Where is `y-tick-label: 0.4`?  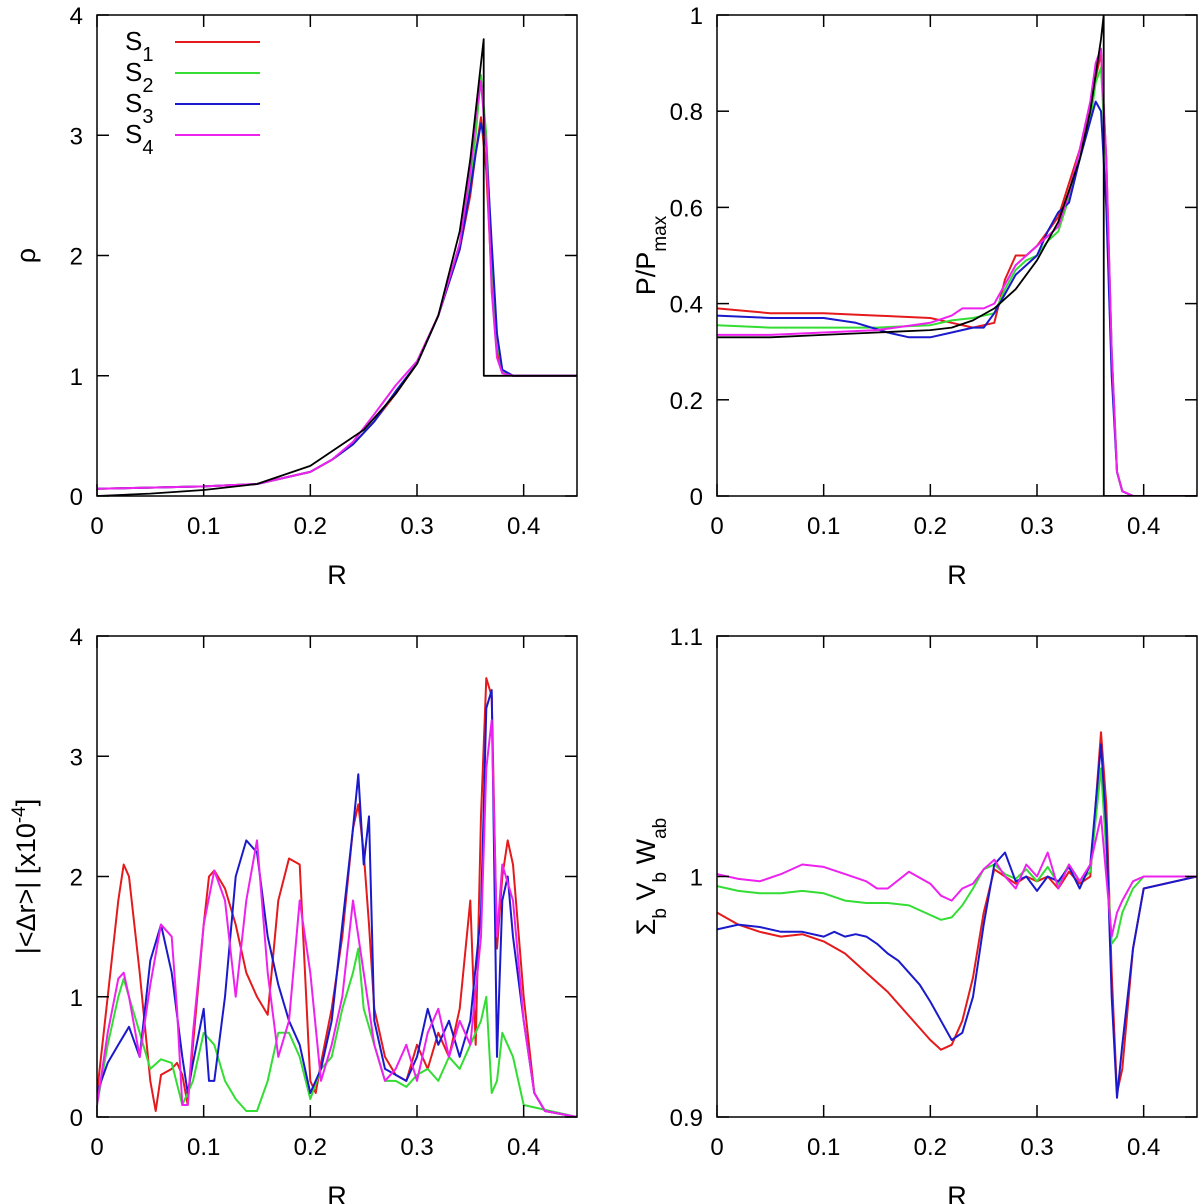 y-tick-label: 0.4 is located at coordinates (686, 305).